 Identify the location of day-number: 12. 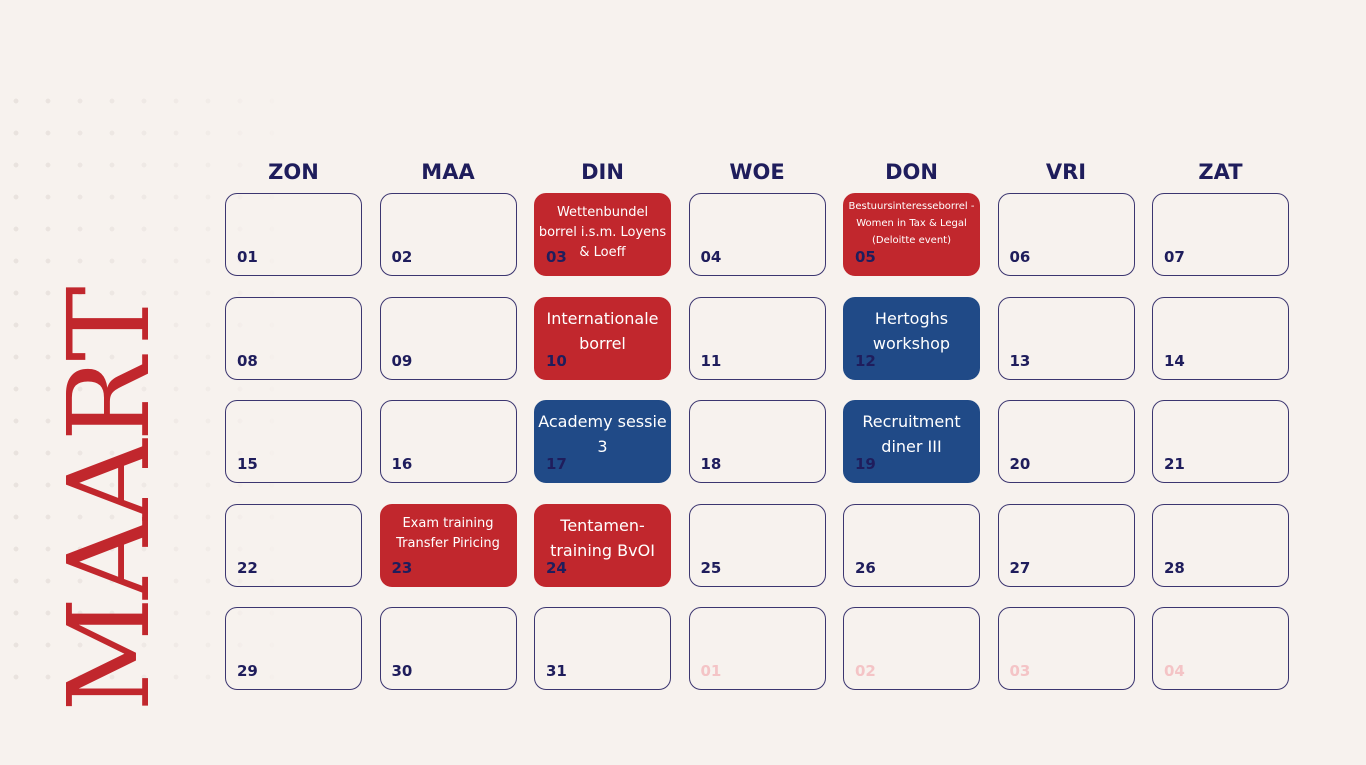
(865, 360).